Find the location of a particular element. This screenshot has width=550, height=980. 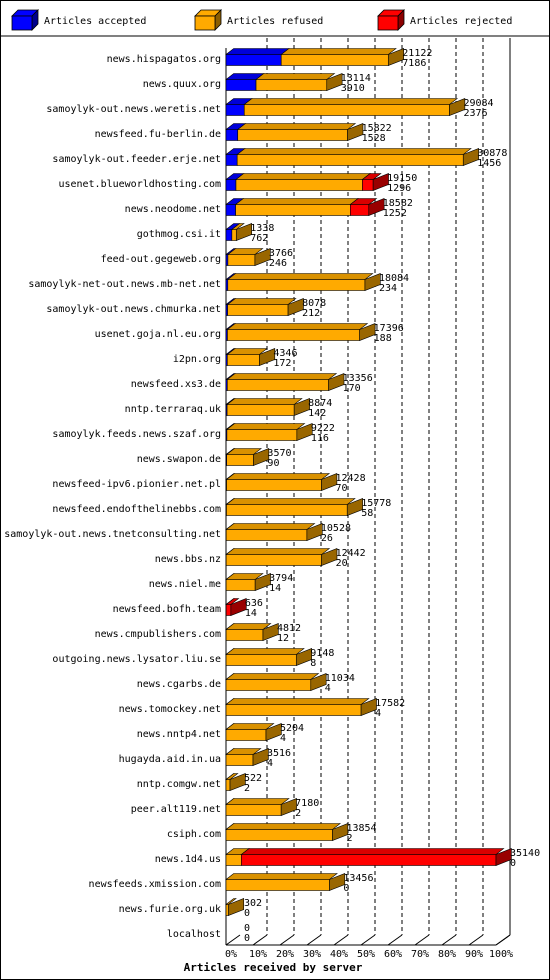

bar-total-label: 3570 is located at coordinates (279, 453).